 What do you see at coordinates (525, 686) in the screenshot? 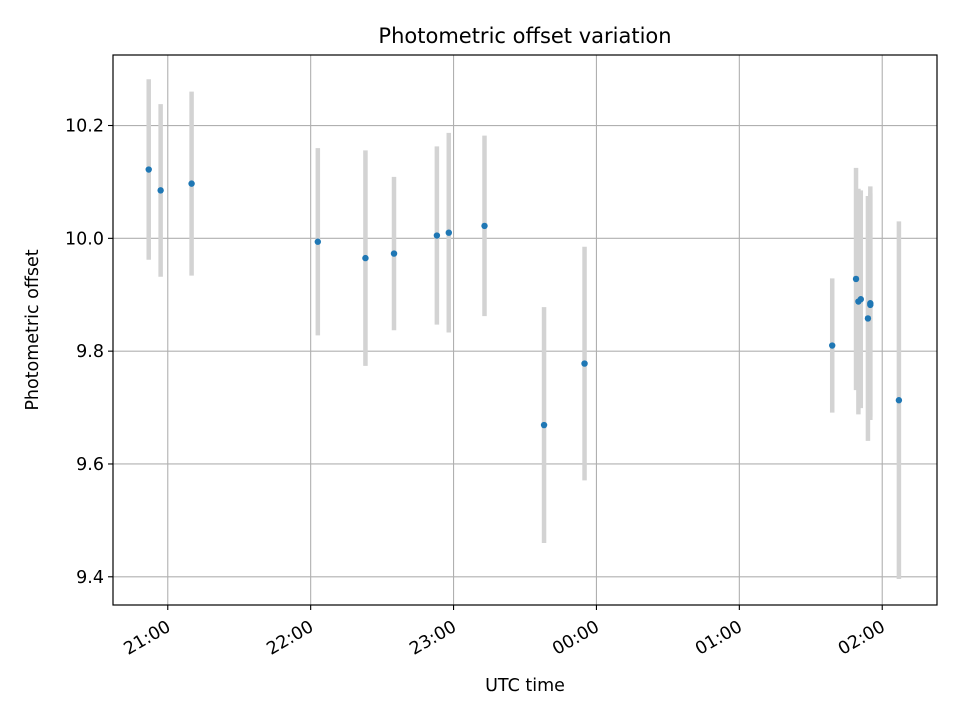
I see `x-axis-label: UTC time` at bounding box center [525, 686].